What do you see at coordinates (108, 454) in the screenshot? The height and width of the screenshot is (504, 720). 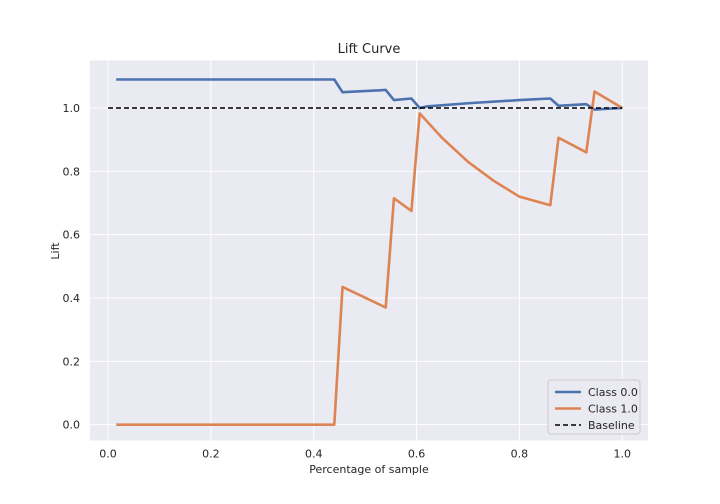 I see `x-tick-label: 0.0` at bounding box center [108, 454].